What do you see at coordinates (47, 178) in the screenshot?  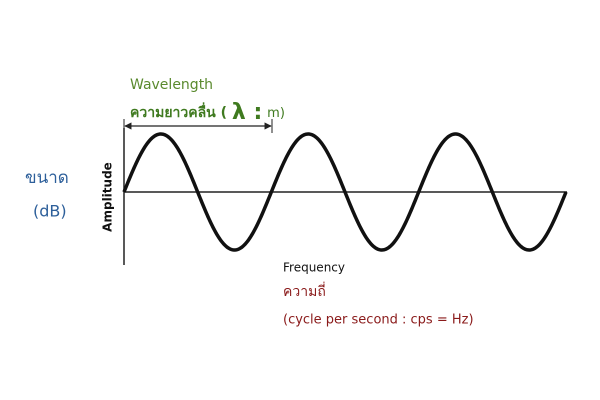 I see `amplitude-thai: ขนาด` at bounding box center [47, 178].